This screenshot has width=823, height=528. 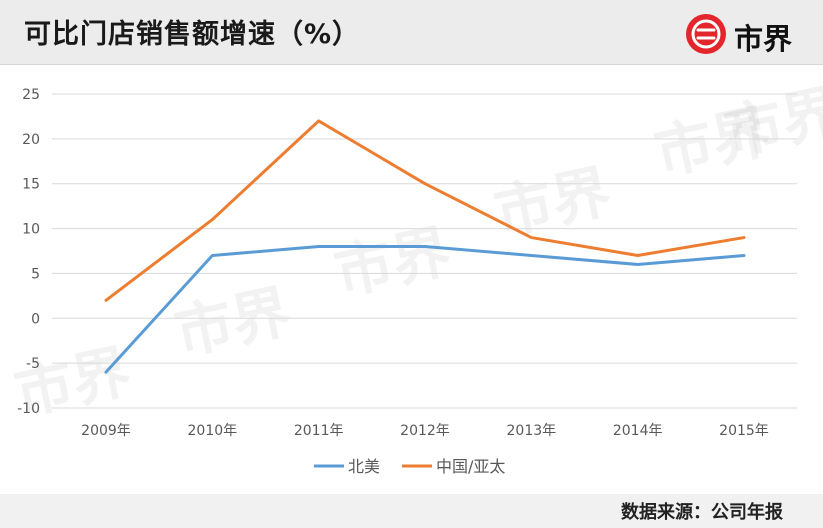 What do you see at coordinates (33, 364) in the screenshot?
I see `y-tick-label: -5` at bounding box center [33, 364].